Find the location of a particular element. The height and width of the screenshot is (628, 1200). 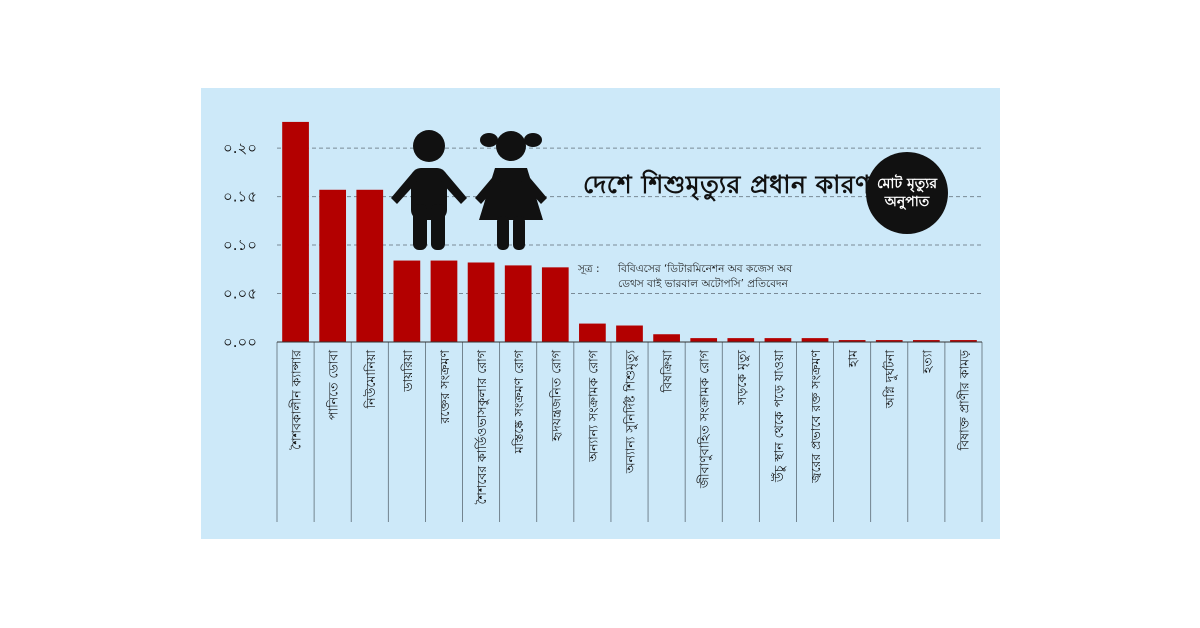

ylabel-badge: মোট মৃত্যুর অনুপাত is located at coordinates (907, 193).